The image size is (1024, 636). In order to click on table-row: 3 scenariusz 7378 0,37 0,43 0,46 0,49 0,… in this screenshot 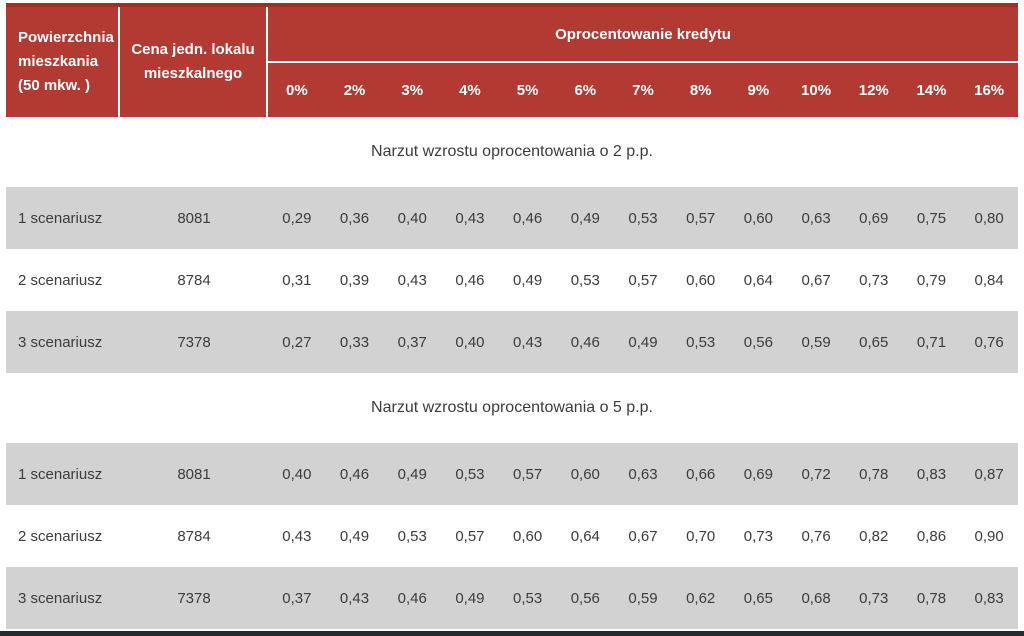, I will do `click(512, 598)`.